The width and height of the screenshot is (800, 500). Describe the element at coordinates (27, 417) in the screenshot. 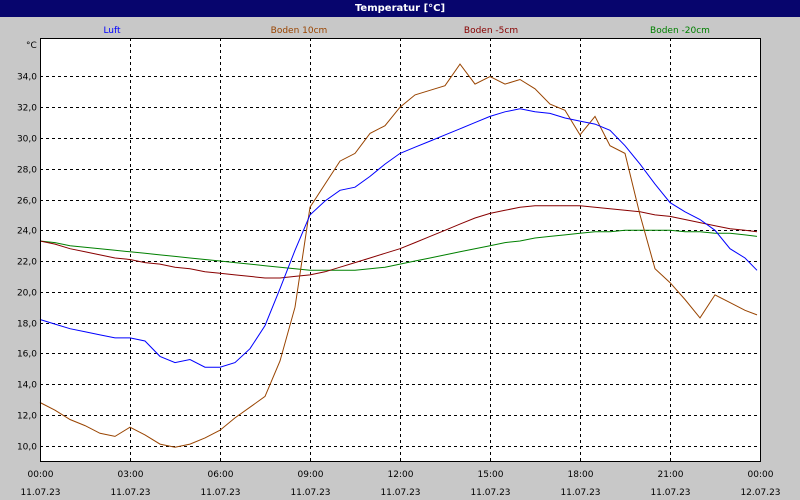

I see `y-tick-label: 12,0` at that location.